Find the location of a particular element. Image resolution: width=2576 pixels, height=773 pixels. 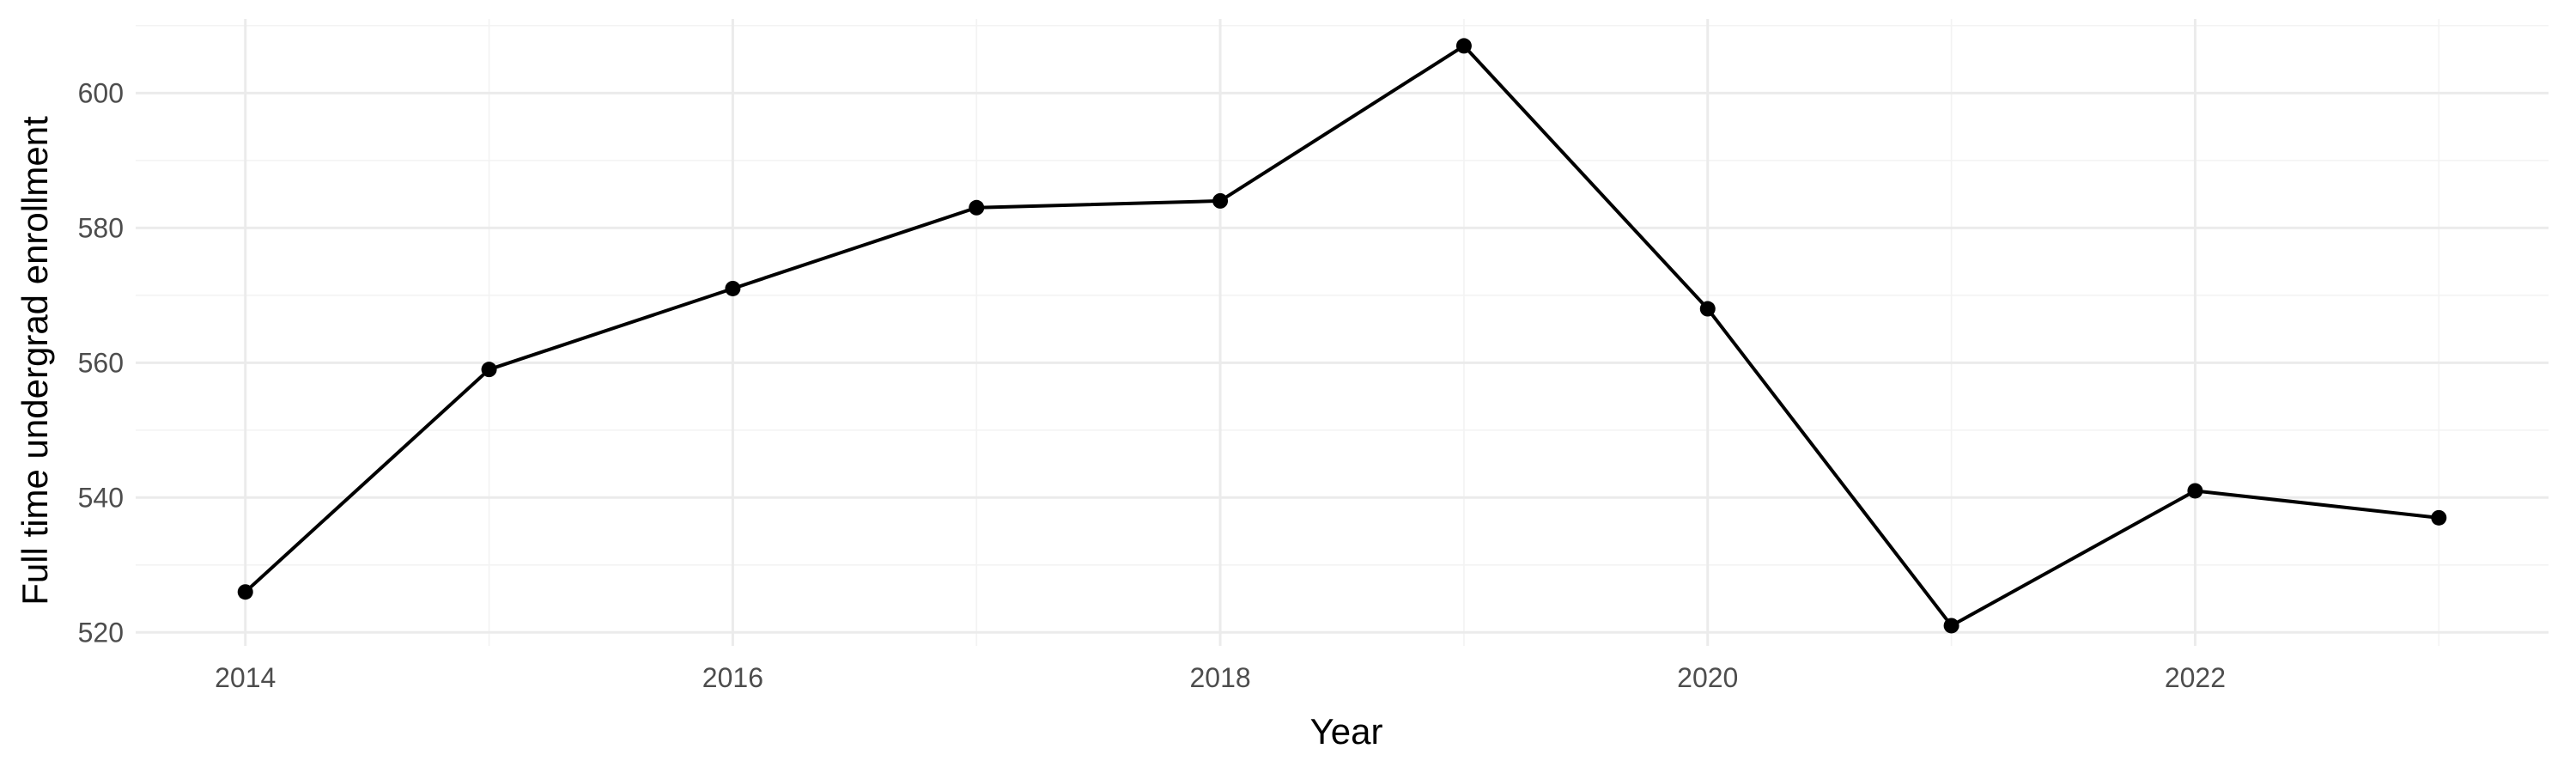

x-tick-label: 2020 is located at coordinates (1708, 677).